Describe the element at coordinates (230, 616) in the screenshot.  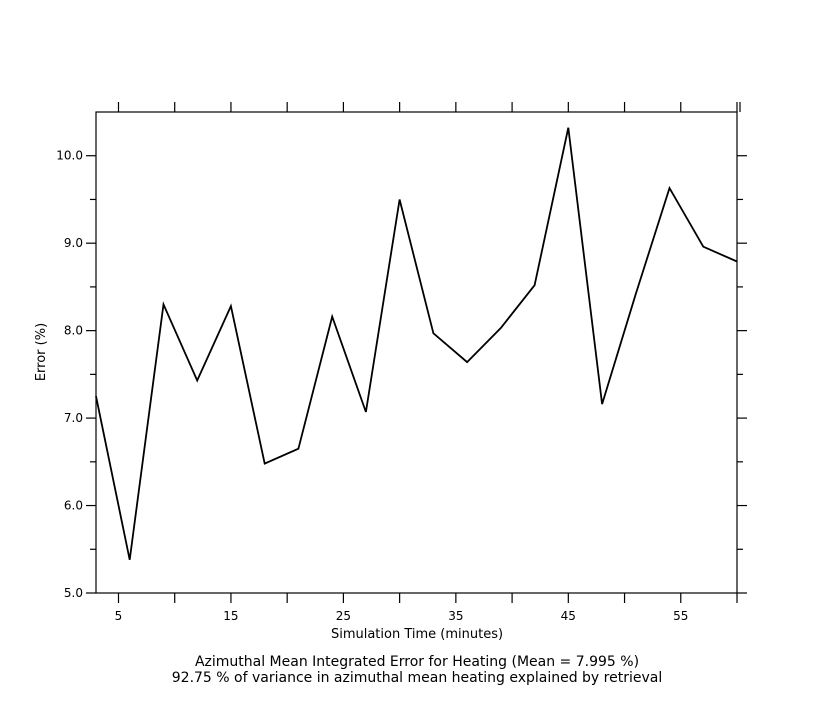
I see `x-tick-label: 15` at that location.